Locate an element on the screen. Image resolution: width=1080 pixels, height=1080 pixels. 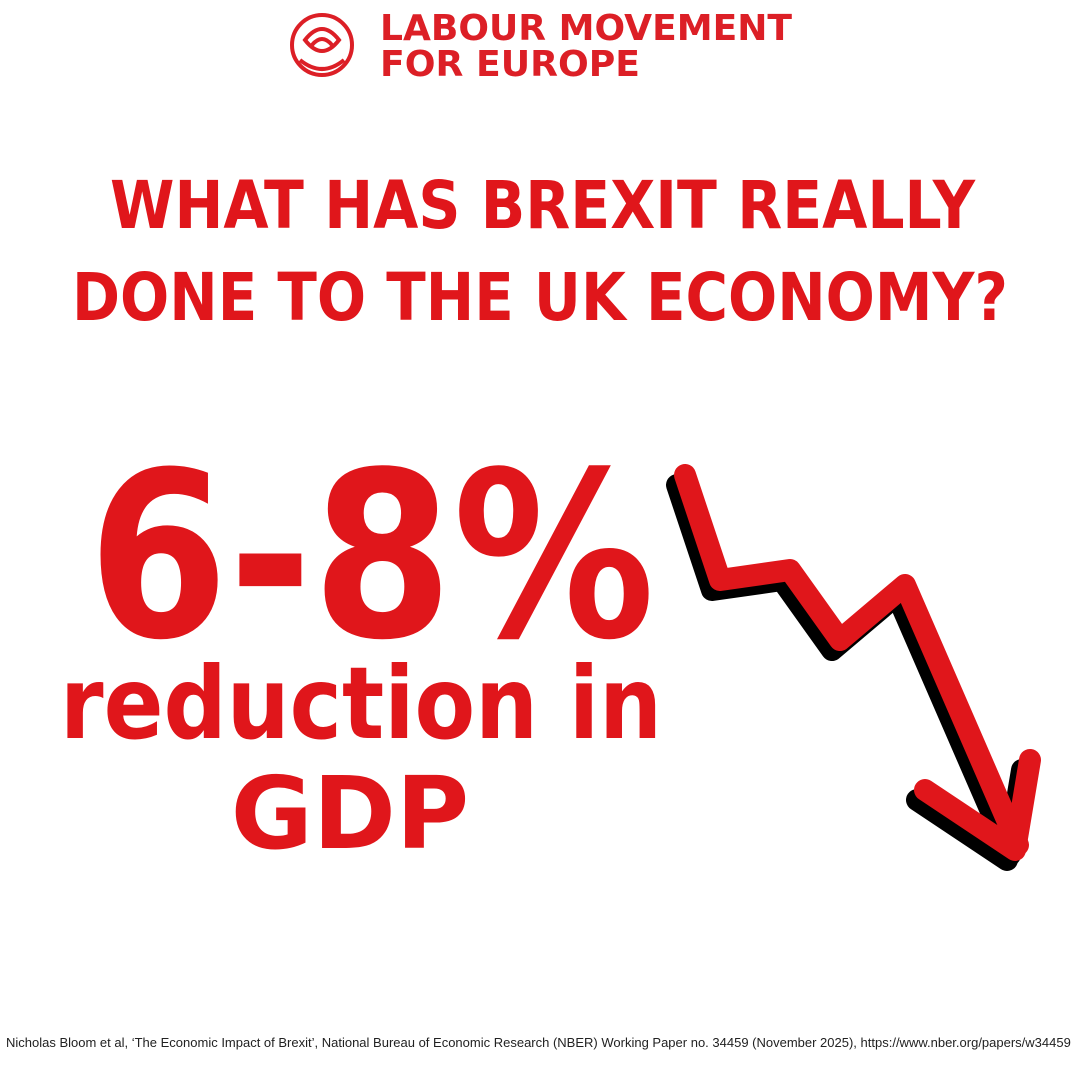
logo-line: LABOUR MOVEMENT is located at coordinates (586, 28).